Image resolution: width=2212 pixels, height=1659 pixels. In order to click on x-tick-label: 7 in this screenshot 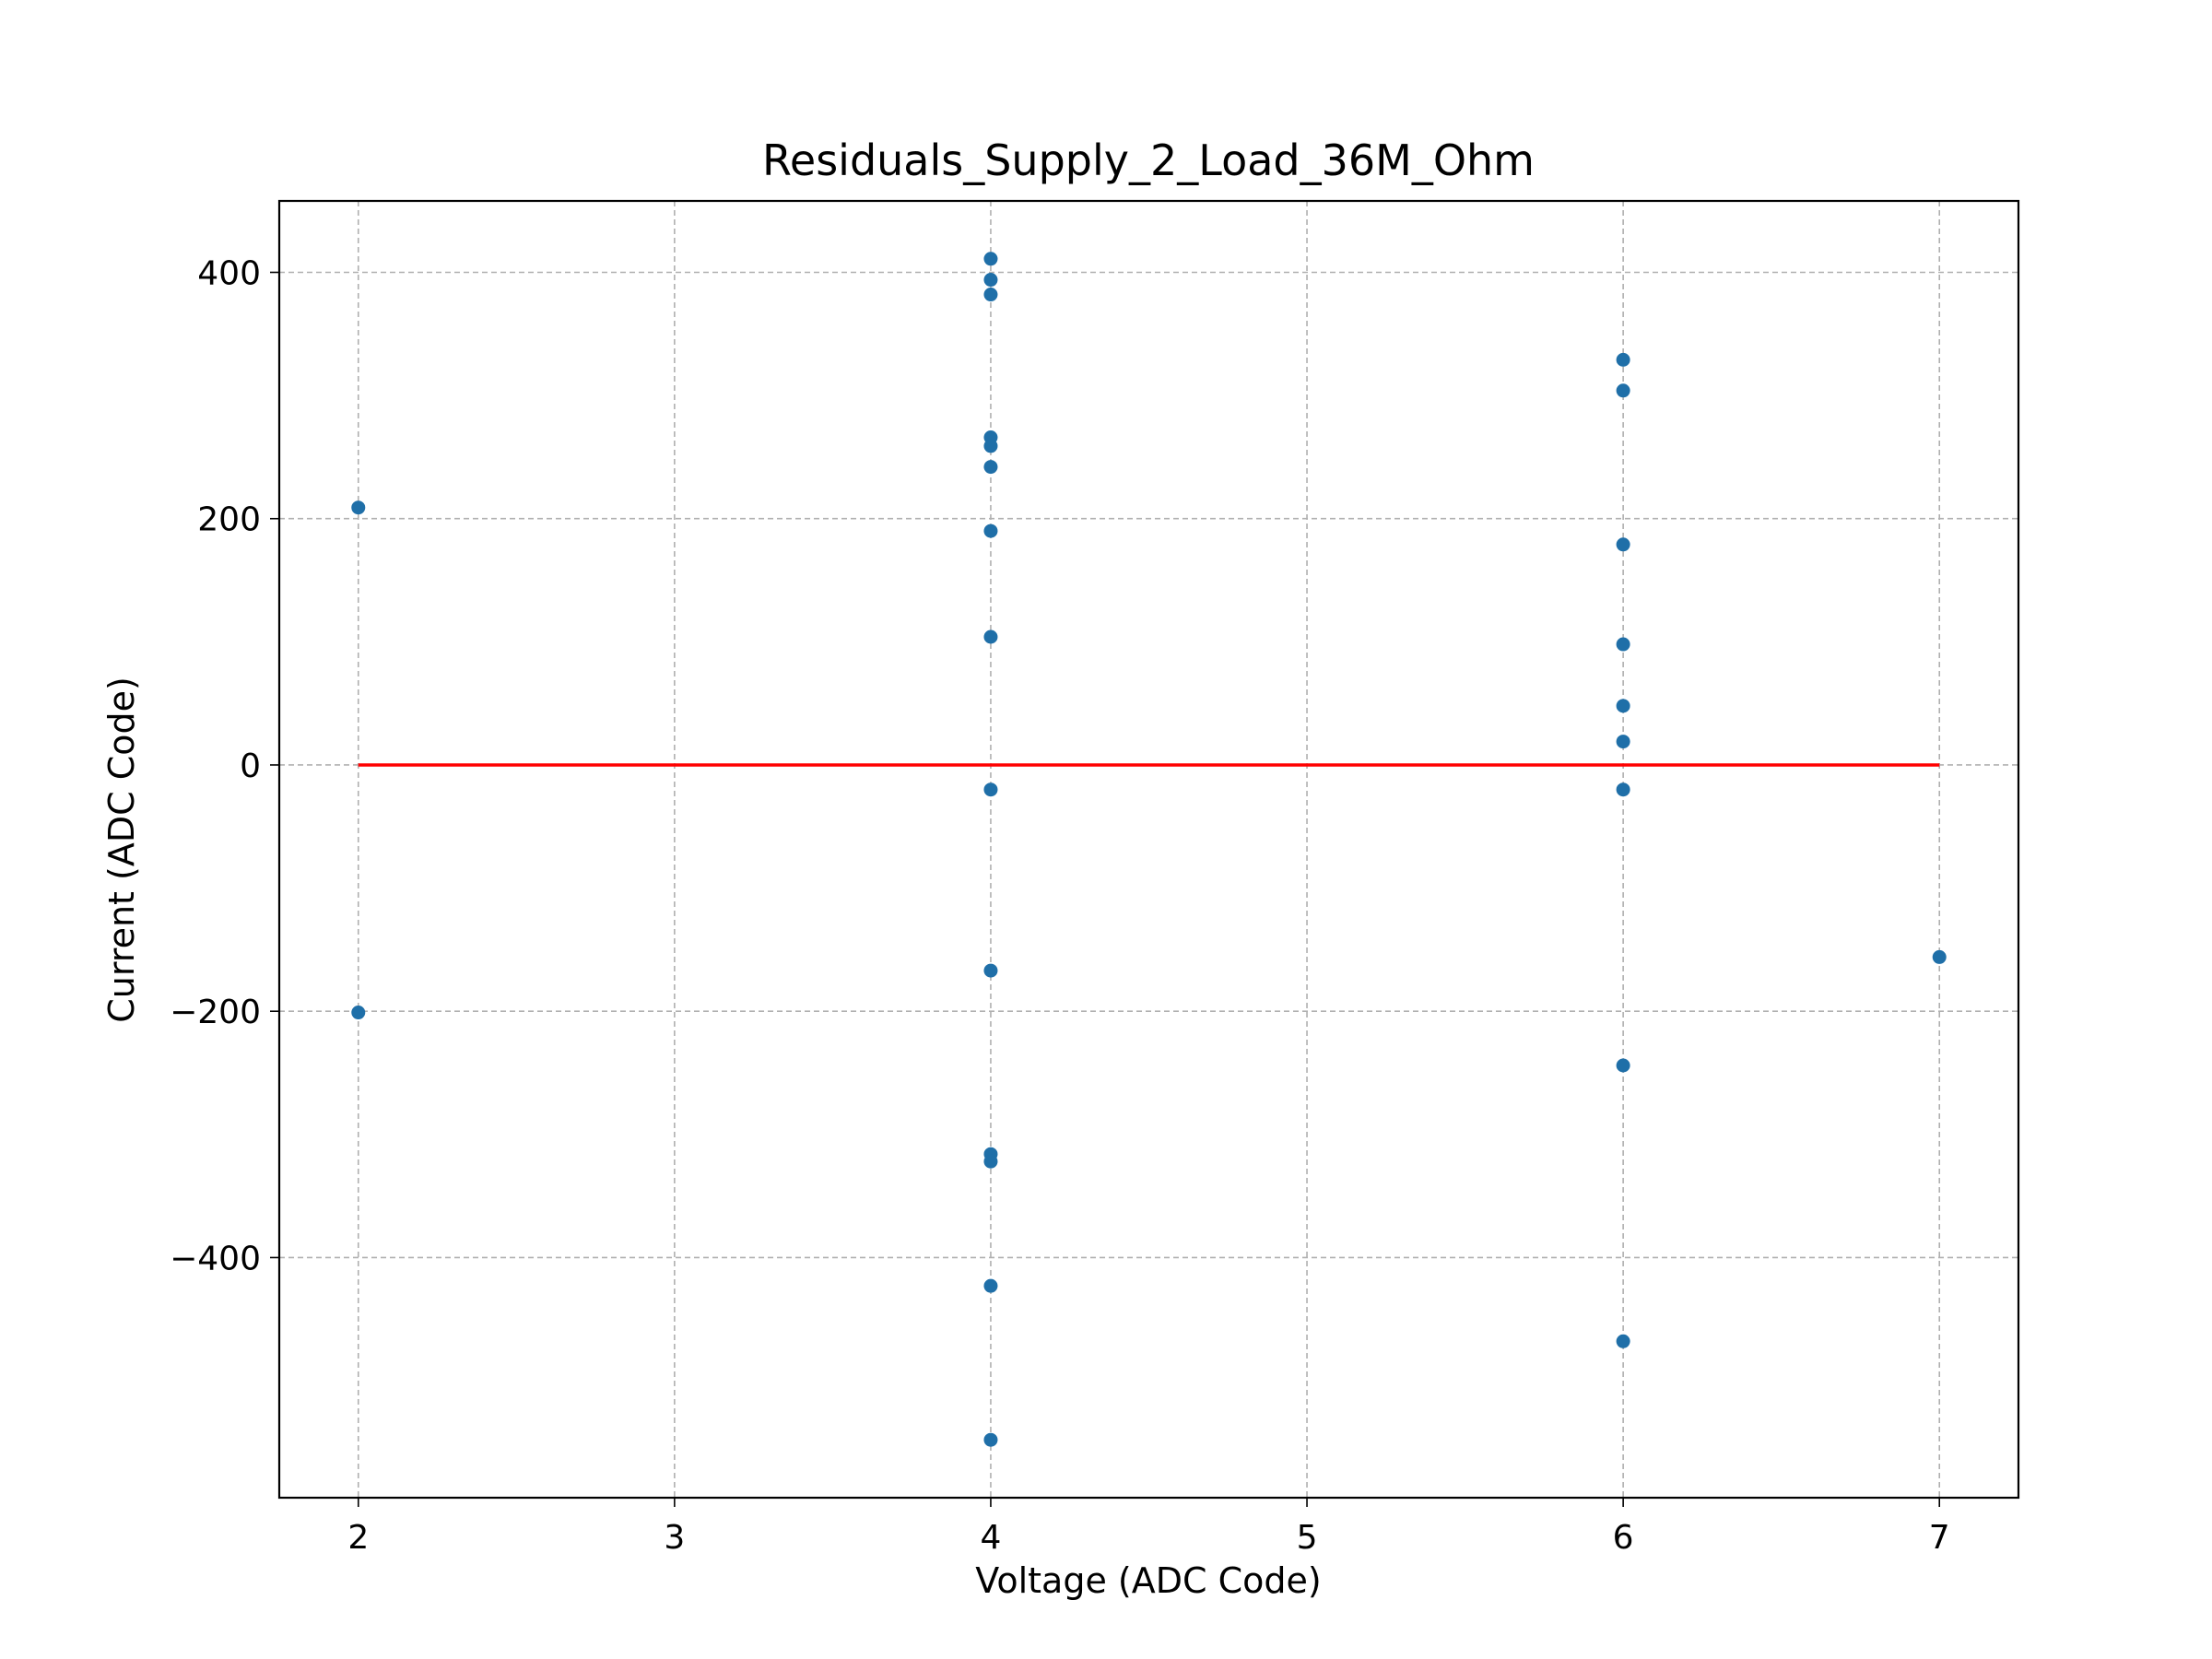, I will do `click(1939, 1538)`.